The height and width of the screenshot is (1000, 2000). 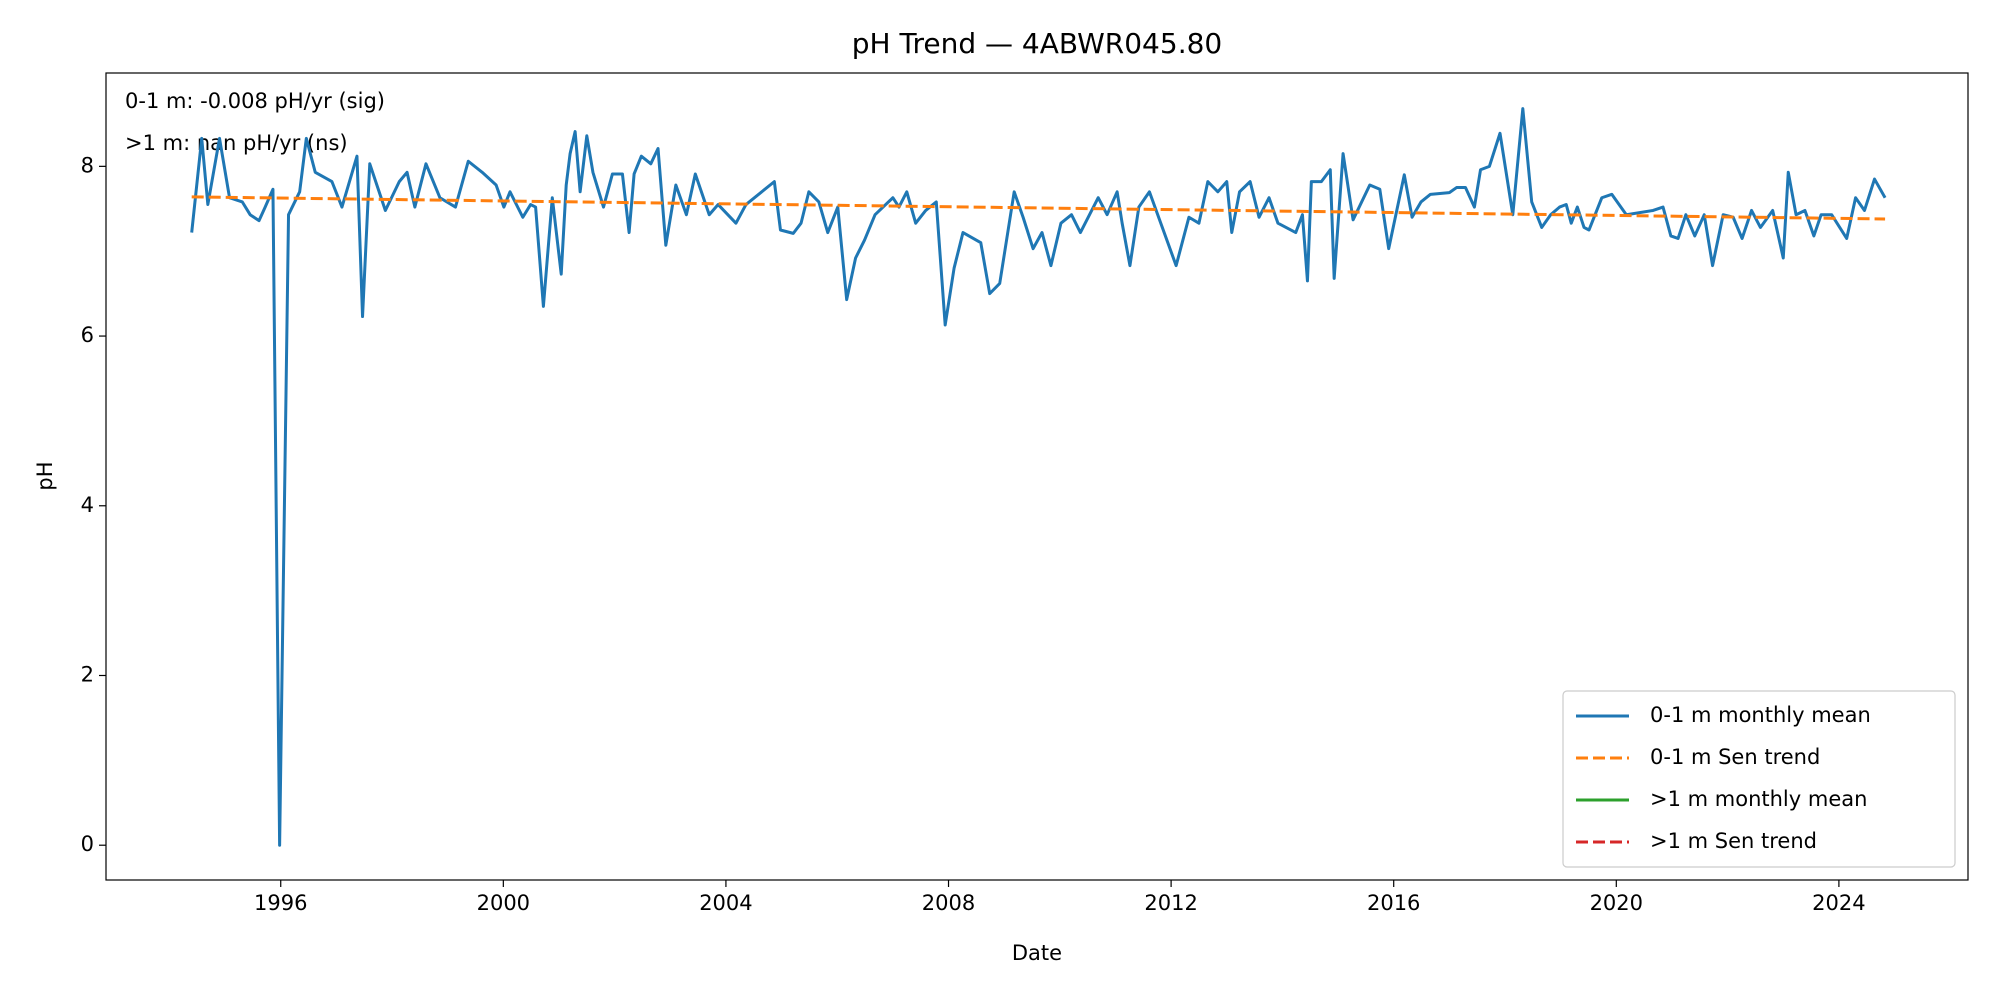 I want to click on x-tick-label: 2008, so click(x=948, y=903).